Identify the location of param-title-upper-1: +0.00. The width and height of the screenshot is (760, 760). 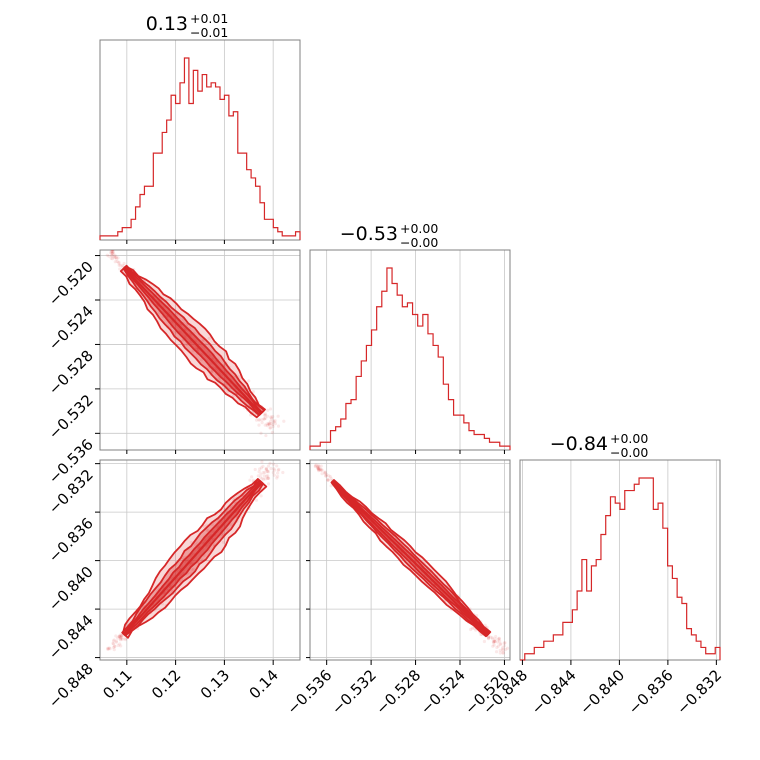
(419, 228).